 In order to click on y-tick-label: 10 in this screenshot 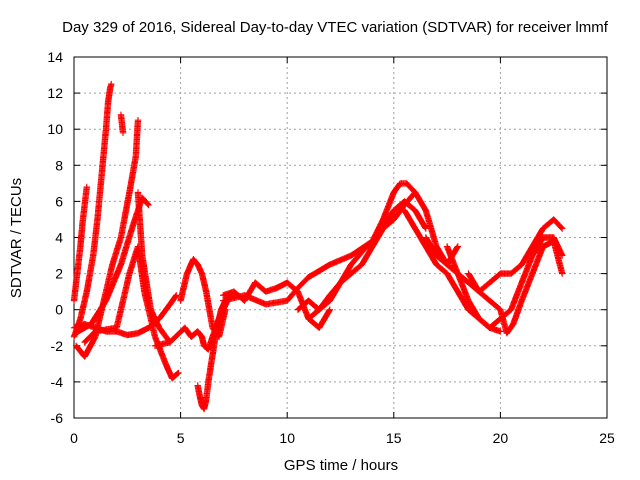, I will do `click(55, 129)`.